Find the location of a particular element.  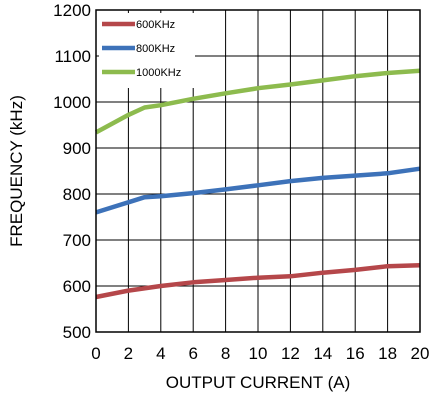

y-tick-label: 1000 is located at coordinates (72, 102).